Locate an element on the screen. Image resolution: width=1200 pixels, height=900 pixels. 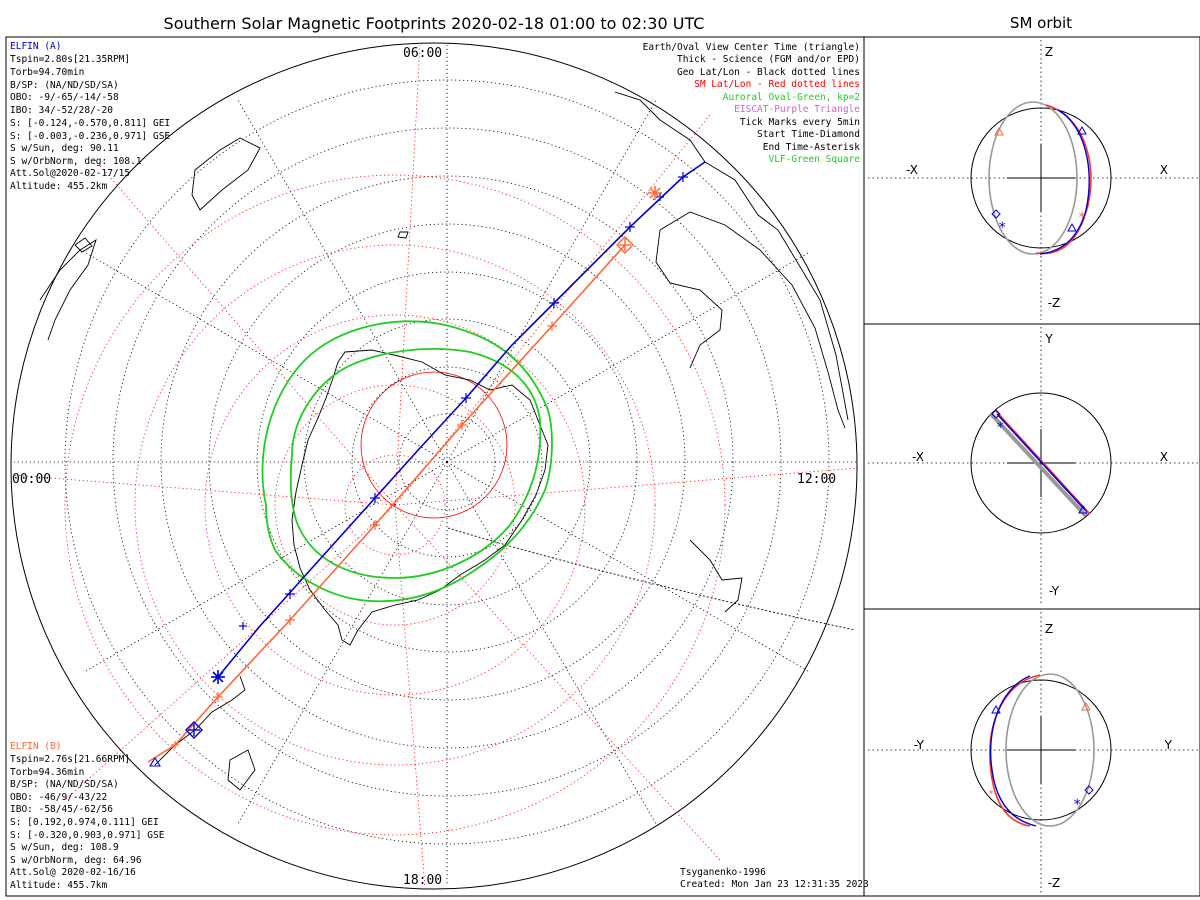
created-label: Created: Mon Jan 23 12:31:35 2023 is located at coordinates (774, 884).